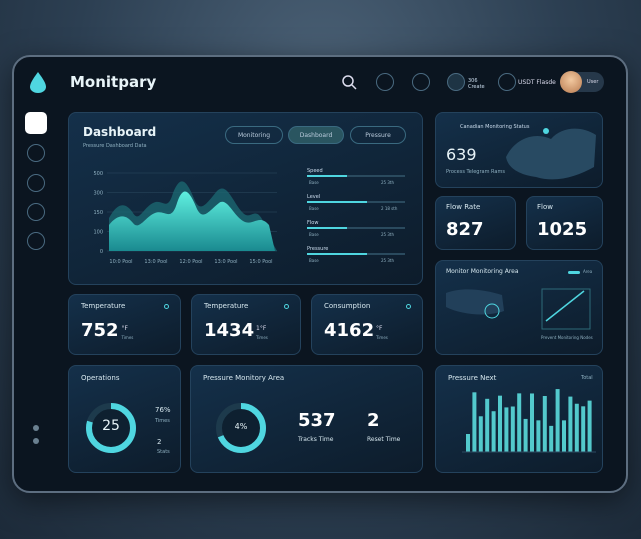 This screenshot has width=641, height=539. What do you see at coordinates (507, 82) in the screenshot?
I see `lock-icon` at bounding box center [507, 82].